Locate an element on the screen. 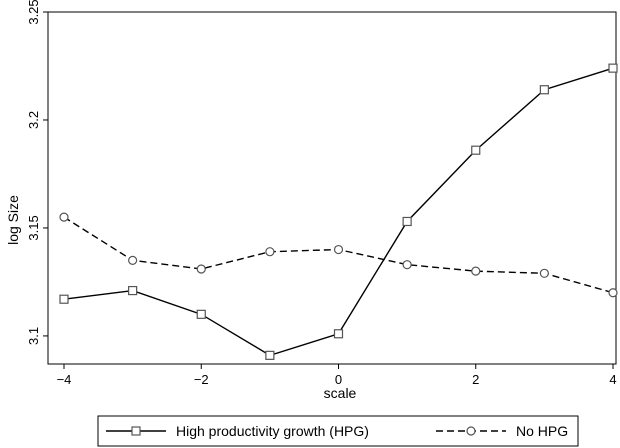 The image size is (620, 448). x-axis: −4 −2 0 2 4 is located at coordinates (337, 375).